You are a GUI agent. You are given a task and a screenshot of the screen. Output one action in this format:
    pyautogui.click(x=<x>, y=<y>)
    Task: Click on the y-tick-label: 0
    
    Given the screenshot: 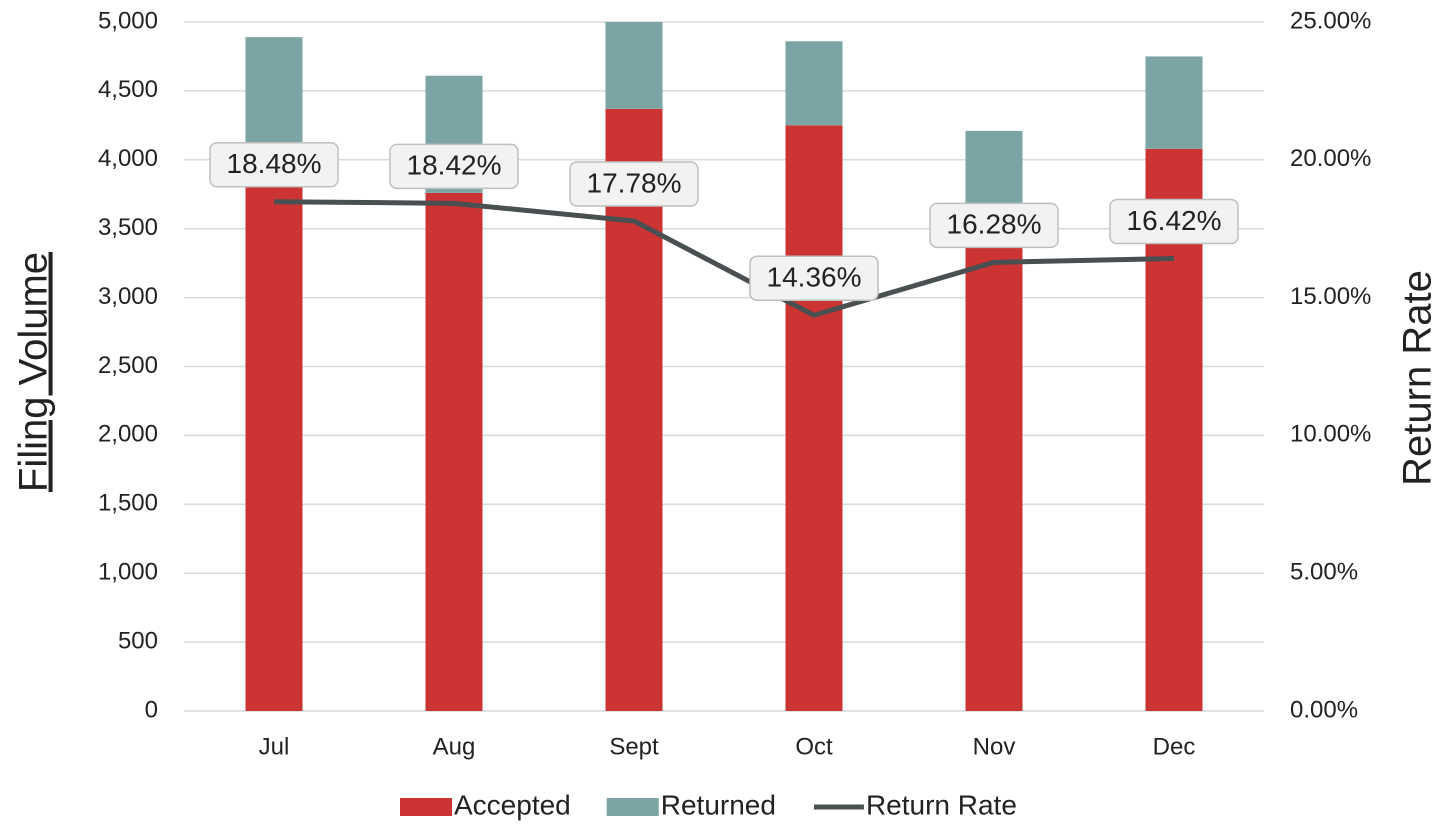 What is the action you would take?
    pyautogui.click(x=151, y=709)
    